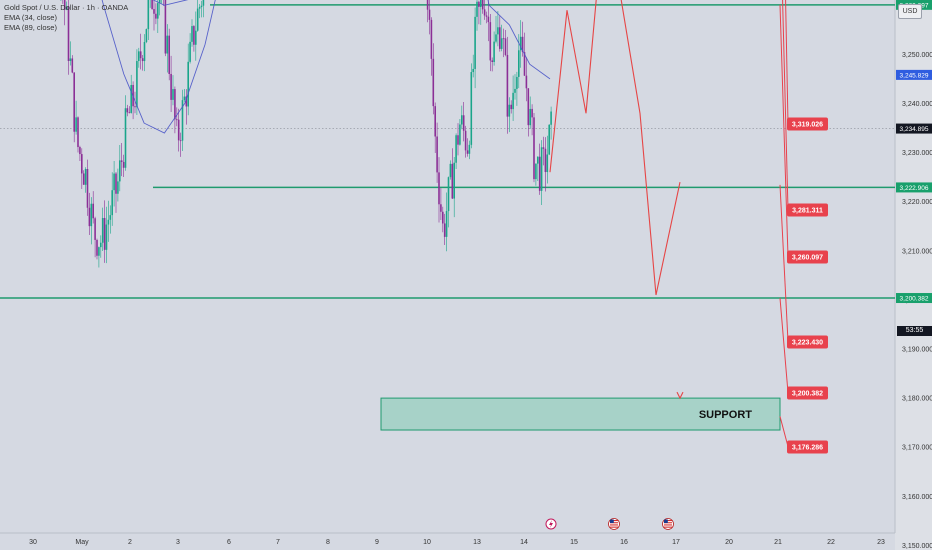 This screenshot has width=932, height=550. Describe the element at coordinates (427, 542) in the screenshot. I see `x-tick-label: 10` at that location.